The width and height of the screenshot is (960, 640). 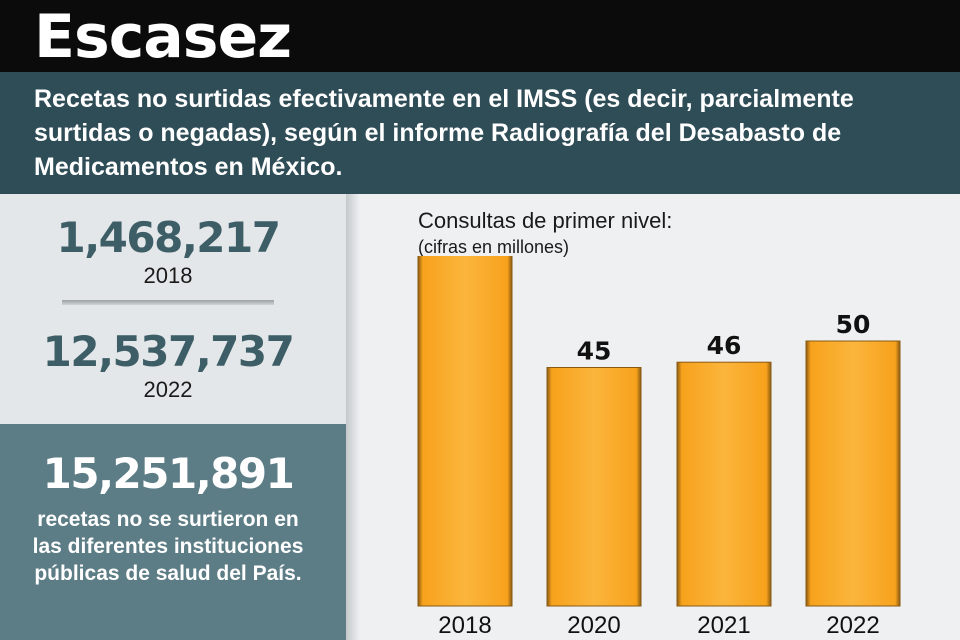 I want to click on page-title: Escasez, so click(x=163, y=37).